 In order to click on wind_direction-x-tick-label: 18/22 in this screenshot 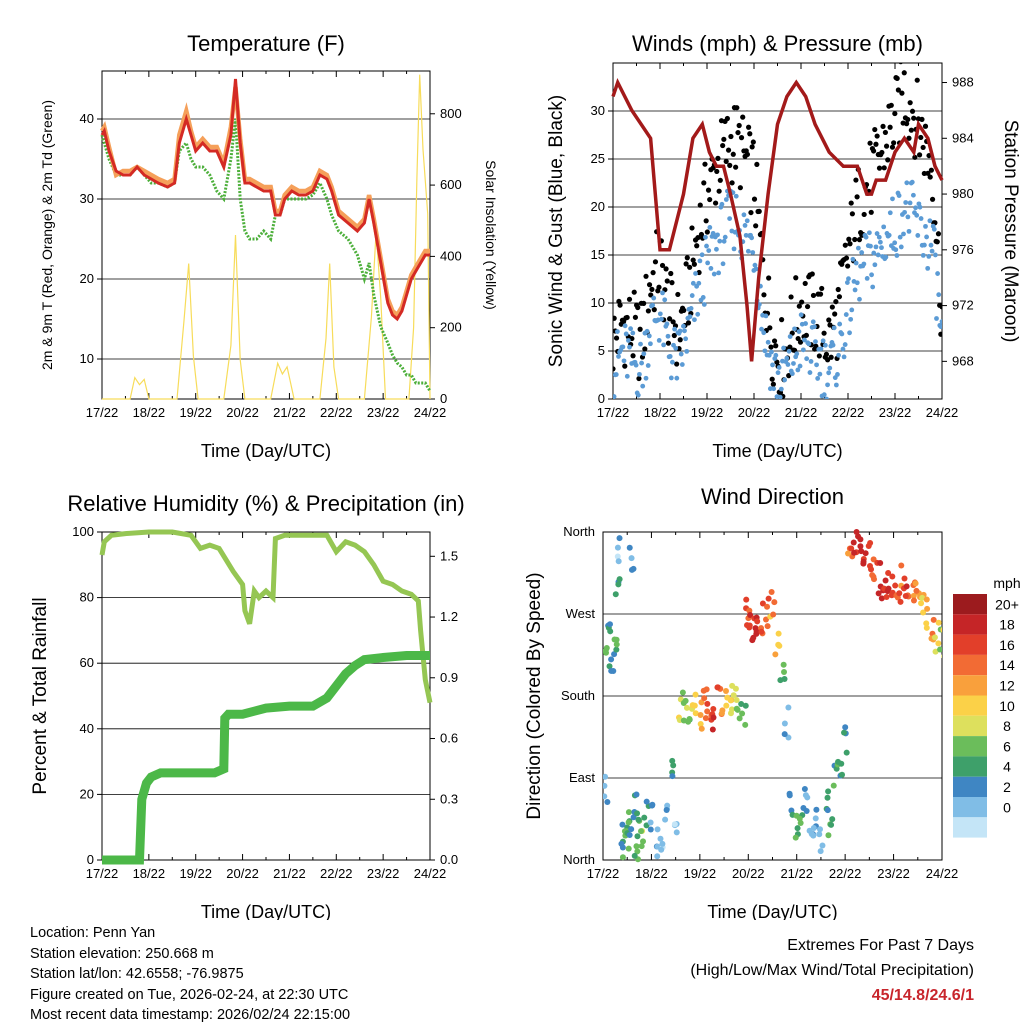, I will do `click(651, 873)`.